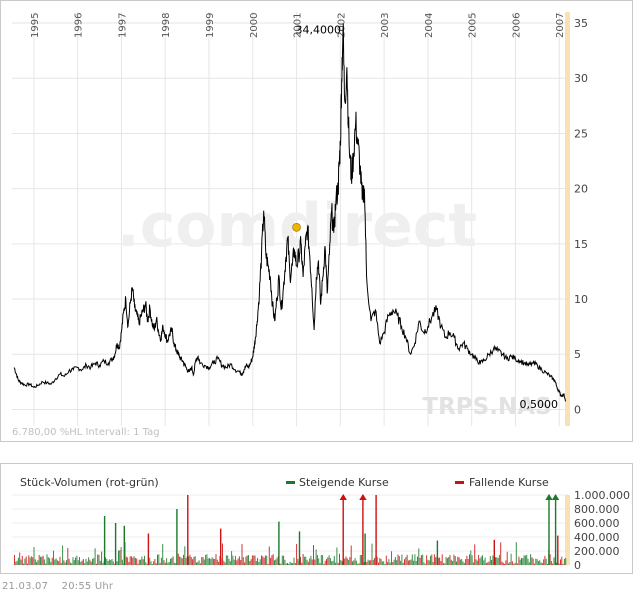  Describe the element at coordinates (581, 78) in the screenshot. I see `y-tick-label: 30` at that location.